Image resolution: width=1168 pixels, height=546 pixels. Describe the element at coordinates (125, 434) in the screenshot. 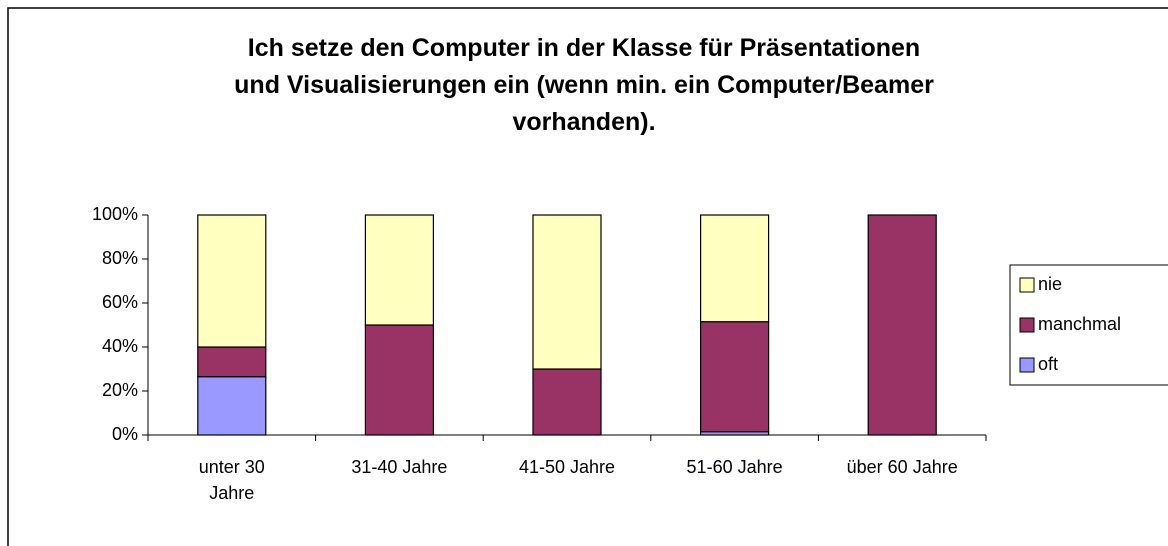

I see `y-tick-label: 0%` at that location.